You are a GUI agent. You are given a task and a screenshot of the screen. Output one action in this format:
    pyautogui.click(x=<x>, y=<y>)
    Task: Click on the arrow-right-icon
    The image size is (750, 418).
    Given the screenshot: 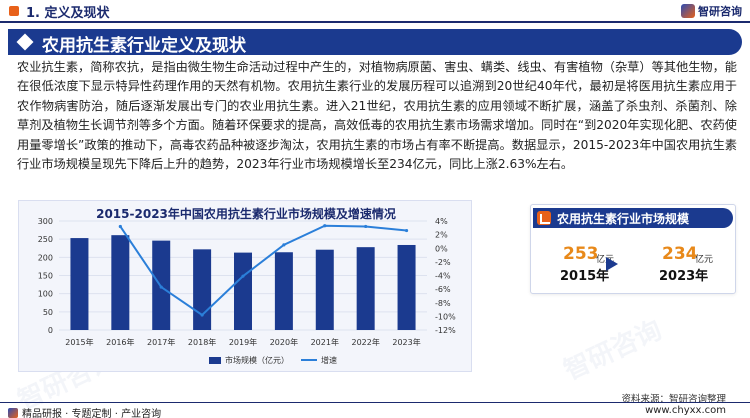 What is the action you would take?
    pyautogui.click(x=612, y=264)
    